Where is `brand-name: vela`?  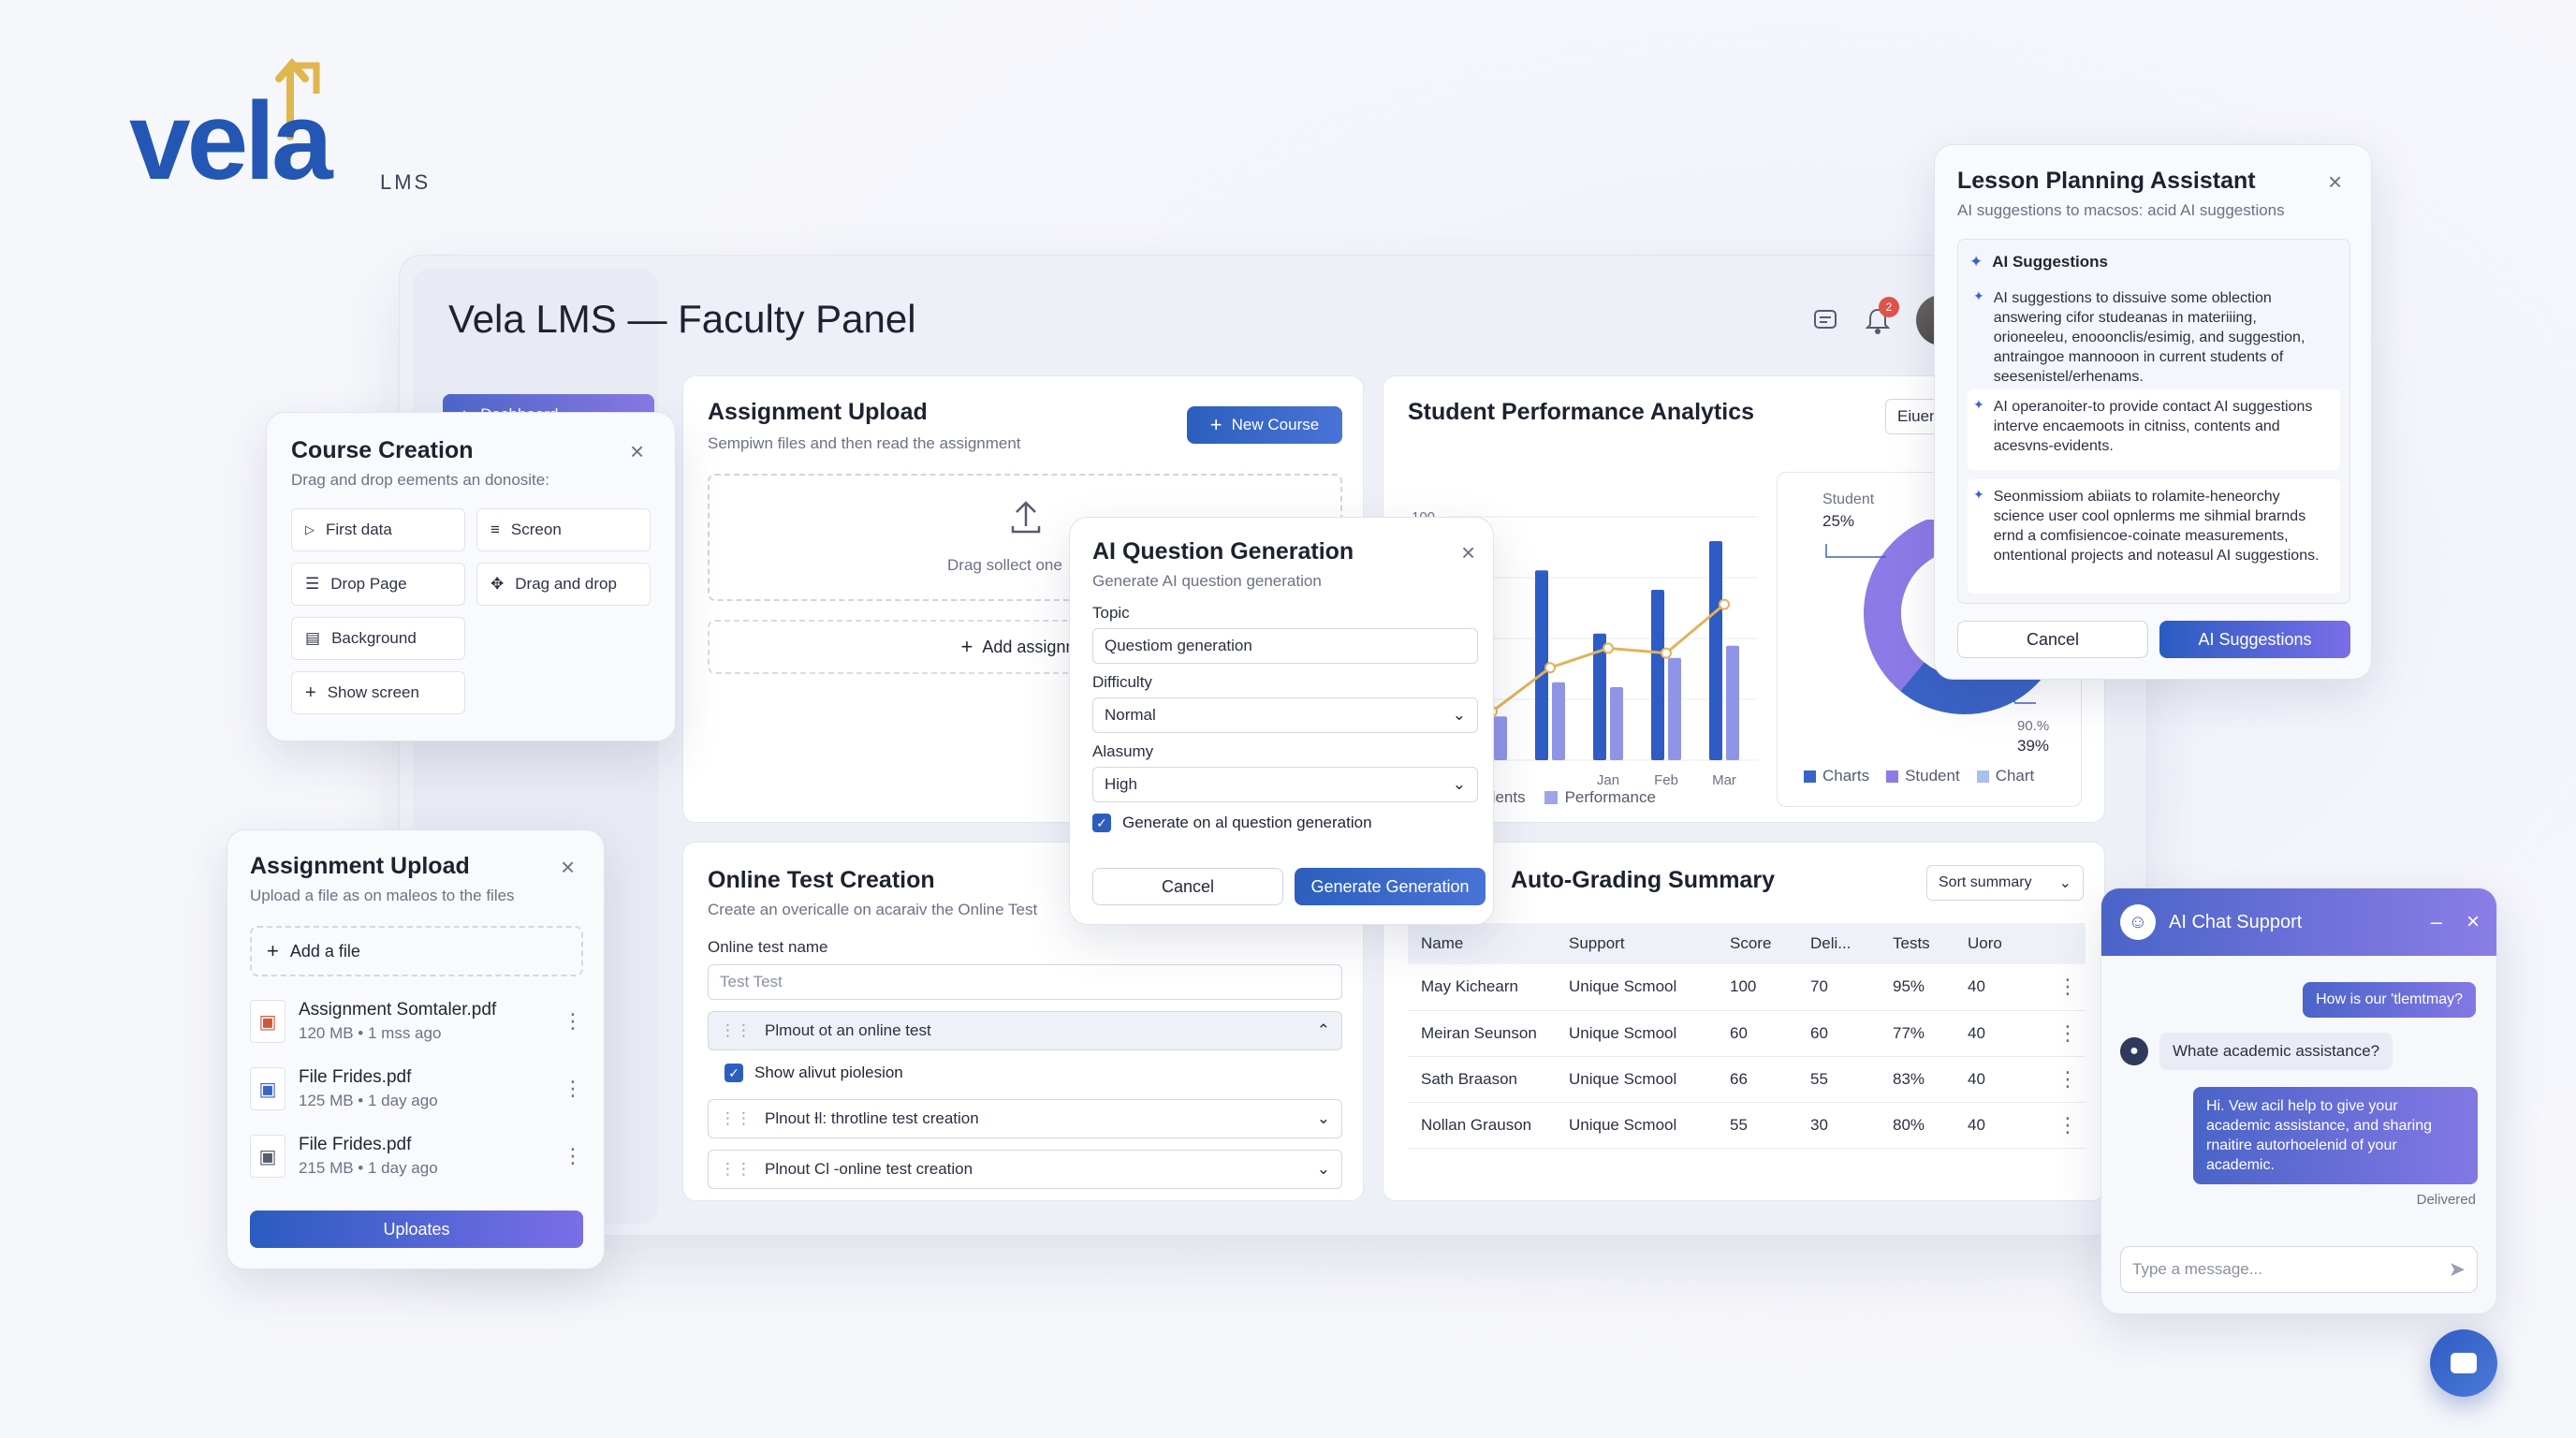 brand-name: vela is located at coordinates (231, 141).